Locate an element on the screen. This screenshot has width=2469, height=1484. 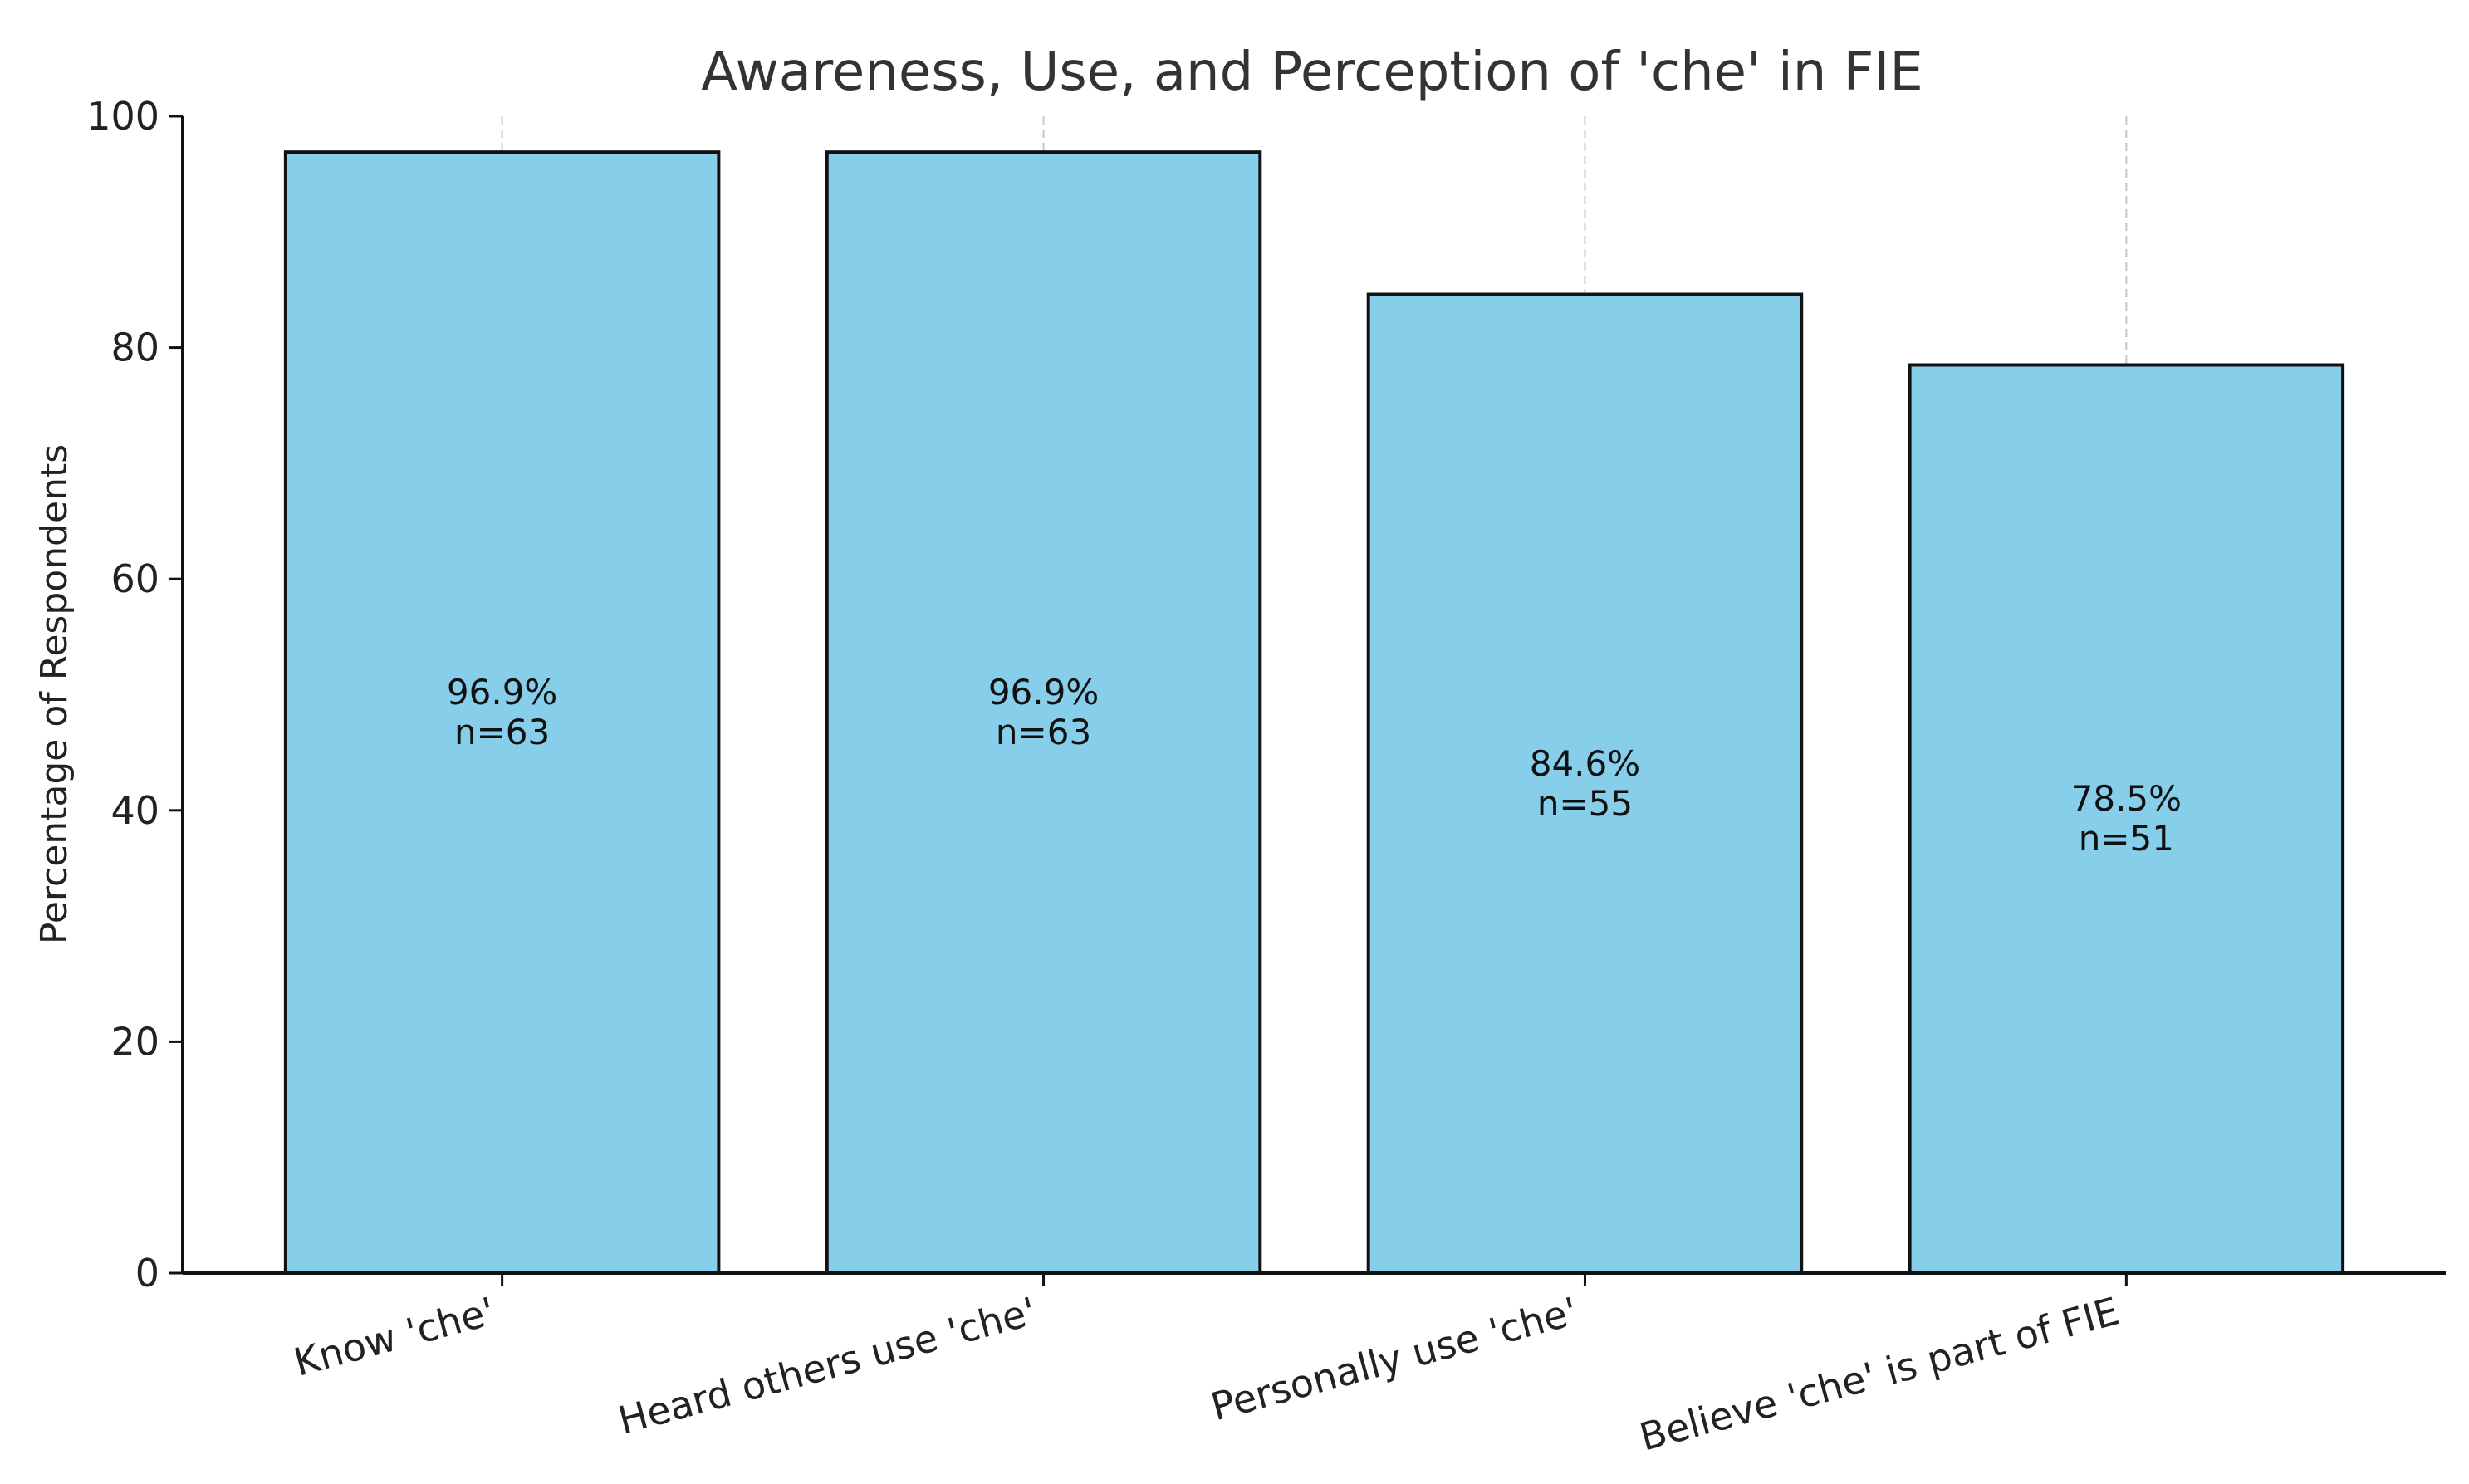
x-tick-label: Personally use 'che' is located at coordinates (1395, 1358).